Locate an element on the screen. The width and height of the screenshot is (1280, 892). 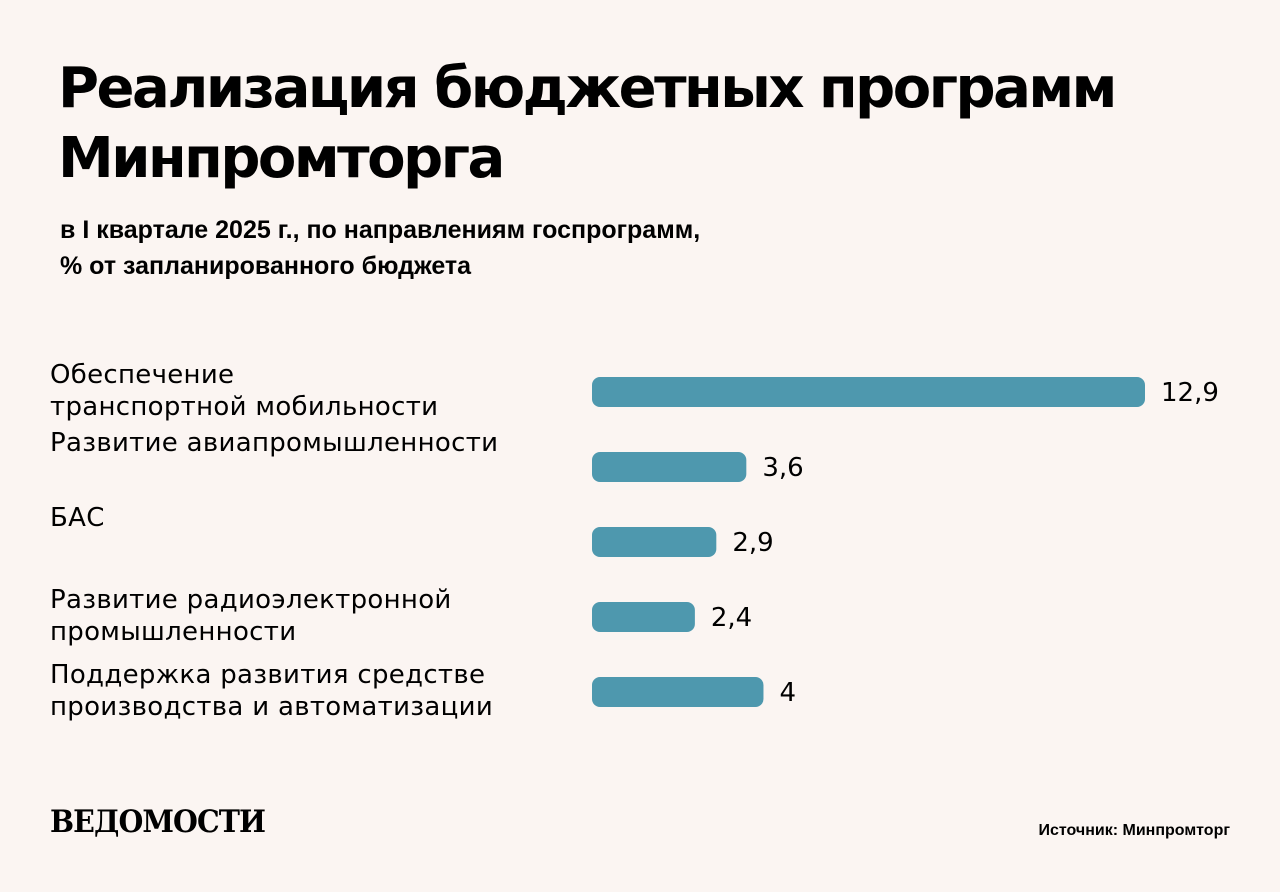
category-label: Обеспечение транспортной мобильности is located at coordinates (244, 391).